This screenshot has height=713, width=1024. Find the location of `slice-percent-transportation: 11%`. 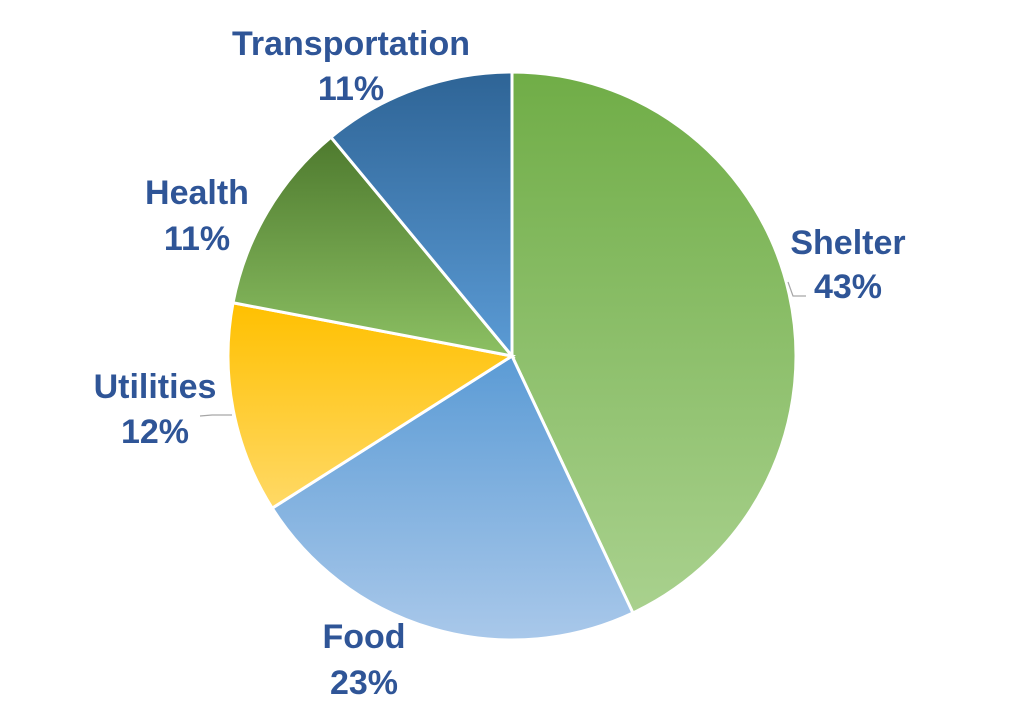

slice-percent-transportation: 11% is located at coordinates (351, 89).